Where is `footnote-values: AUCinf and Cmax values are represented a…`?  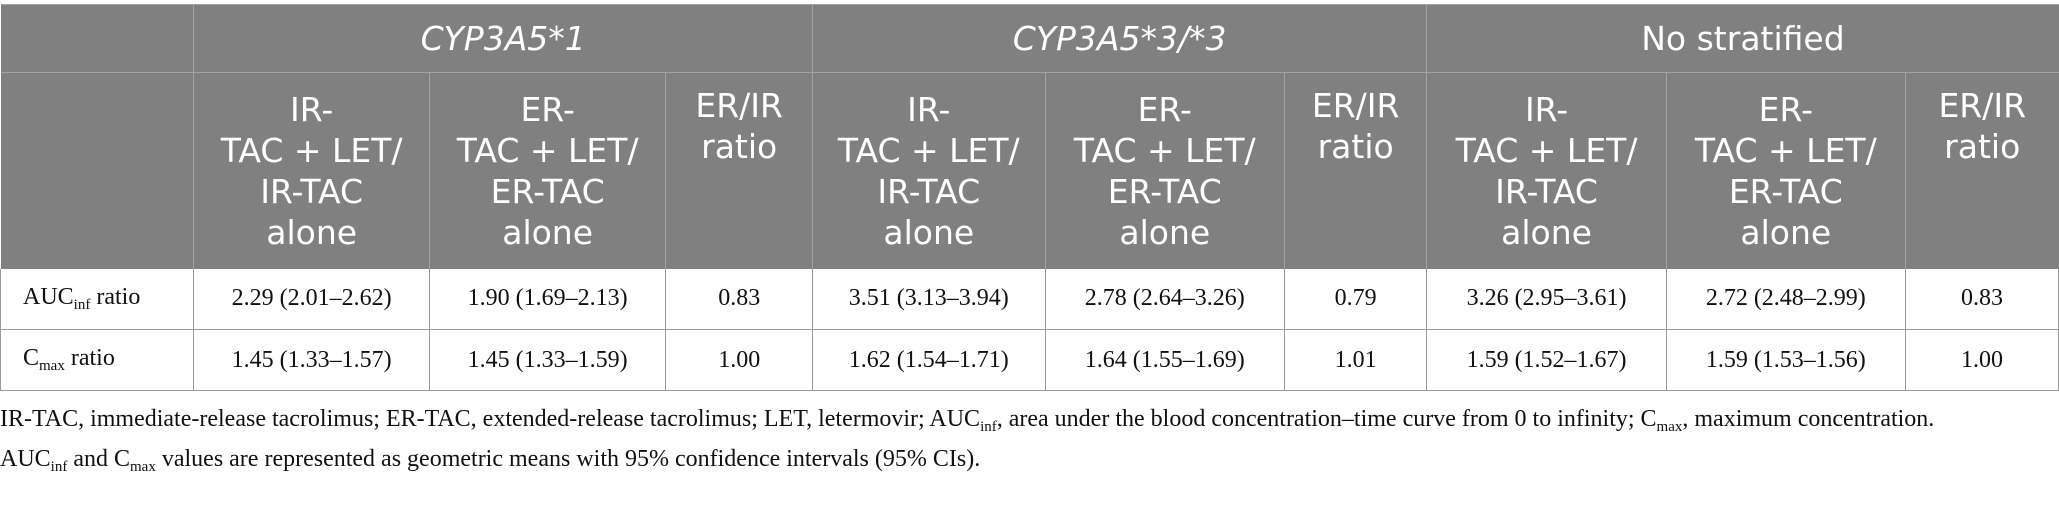 footnote-values: AUCinf and Cmax values are represented a… is located at coordinates (490, 460).